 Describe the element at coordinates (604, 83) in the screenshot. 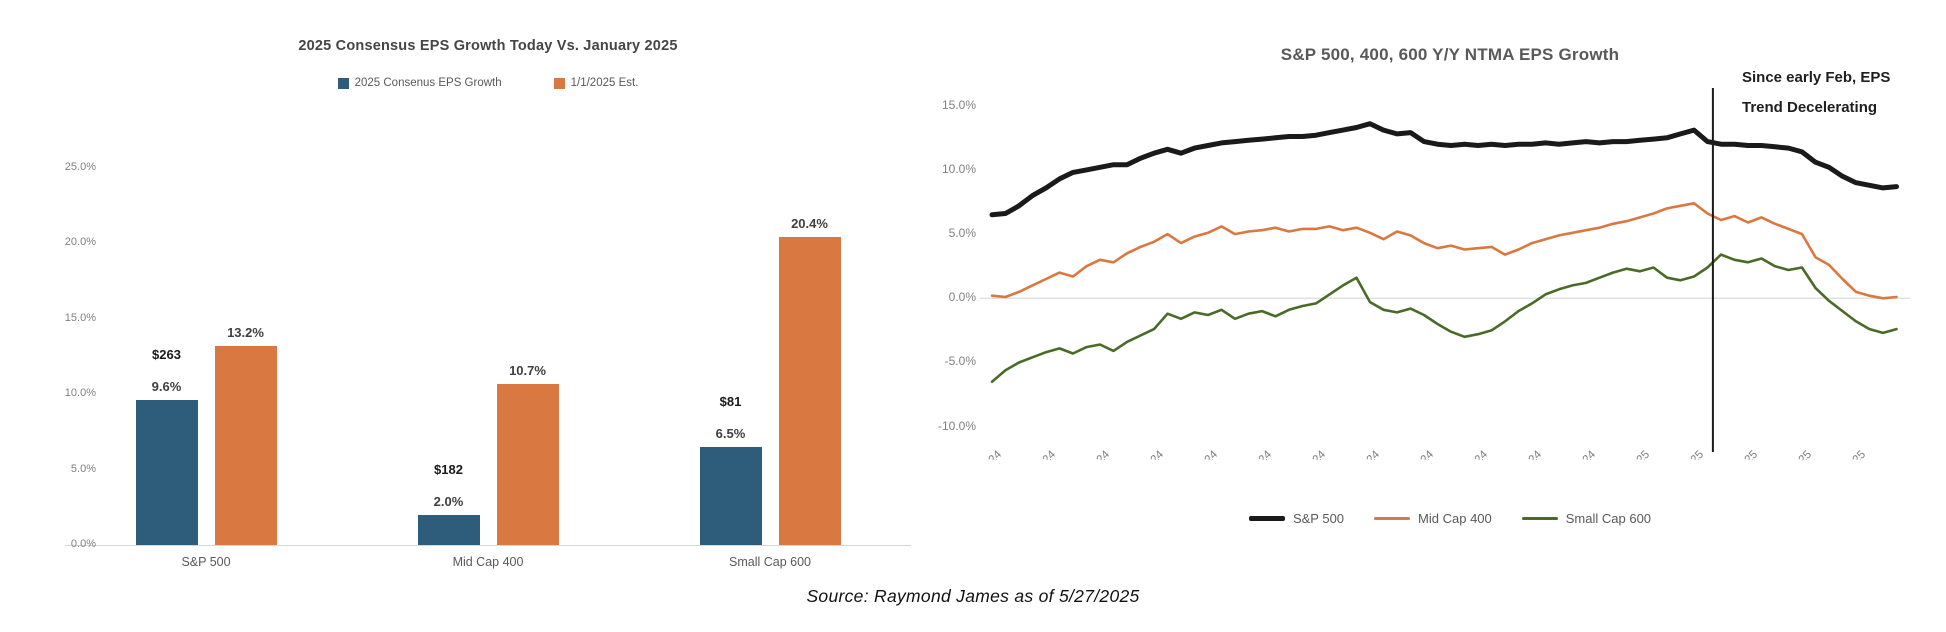

I see `legend-label: 1/1/2025 Est.` at that location.